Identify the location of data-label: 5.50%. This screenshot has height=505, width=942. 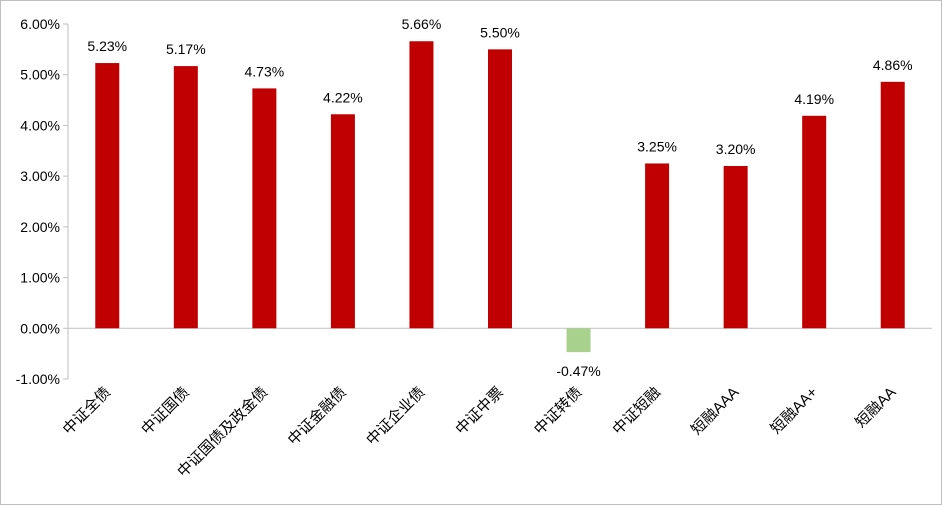
(500, 32).